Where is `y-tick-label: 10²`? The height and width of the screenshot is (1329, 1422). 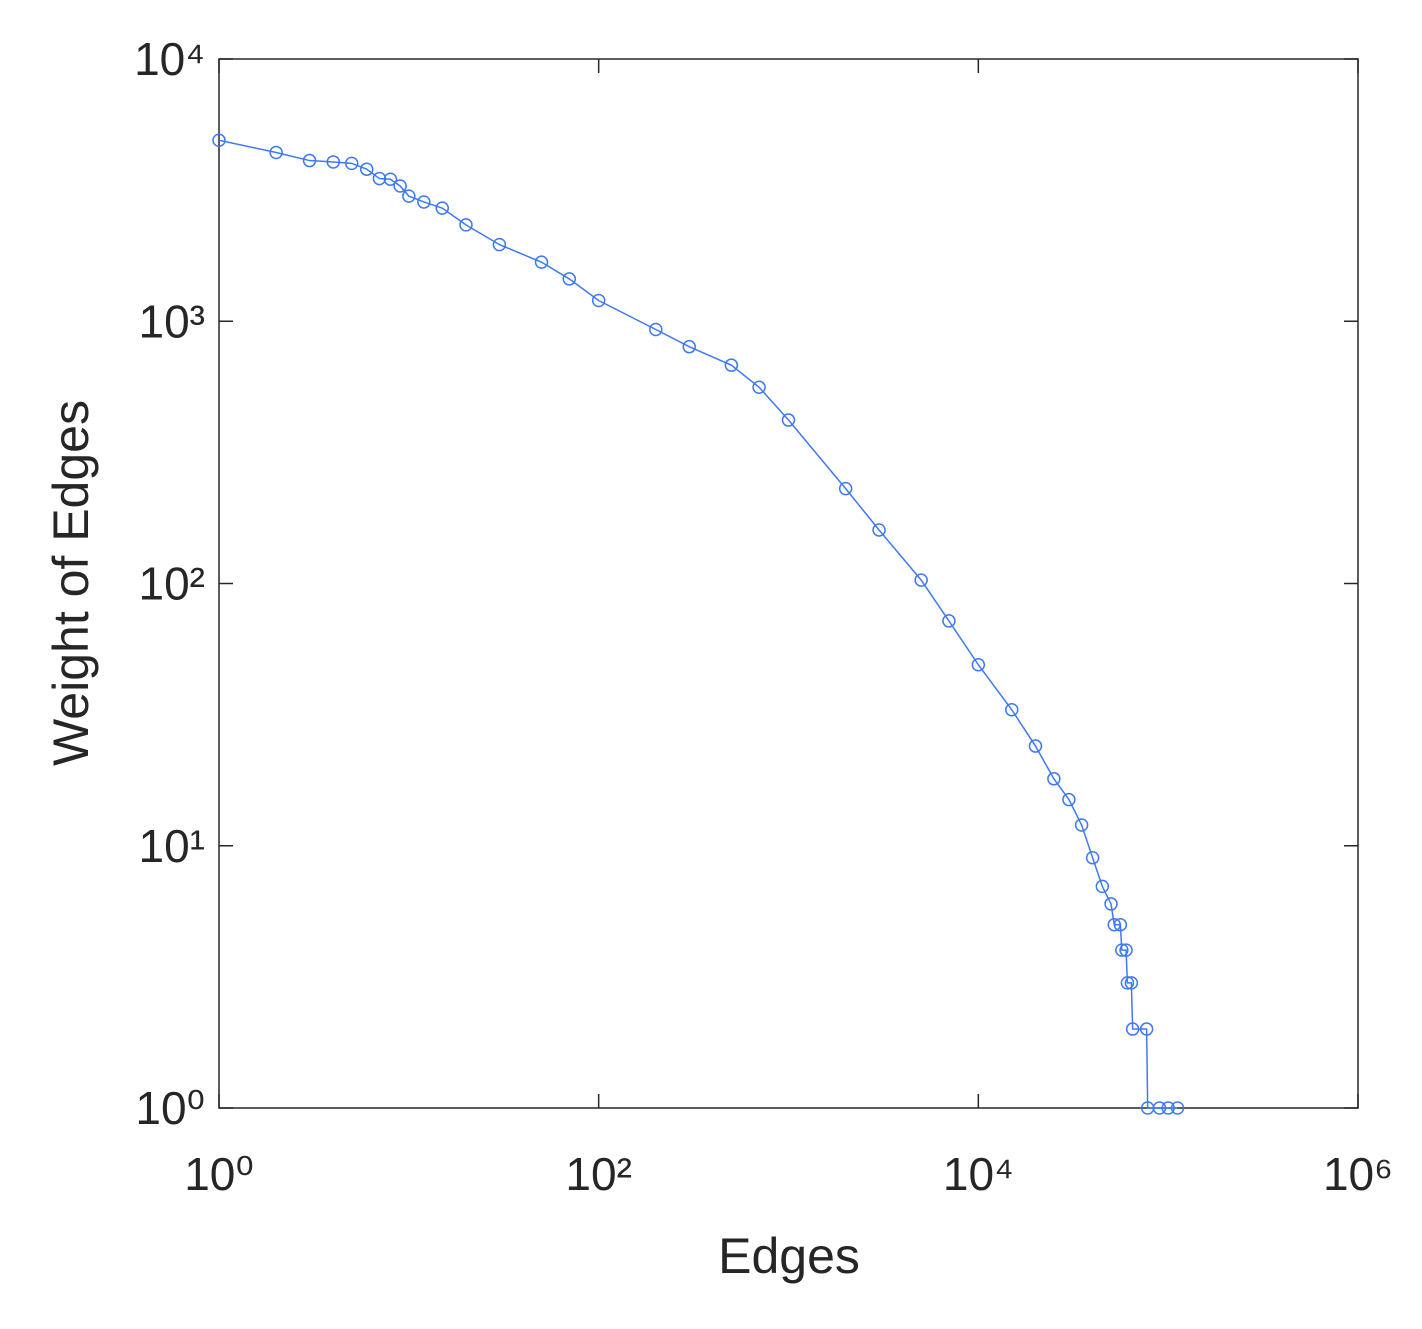
y-tick-label: 10² is located at coordinates (172, 584).